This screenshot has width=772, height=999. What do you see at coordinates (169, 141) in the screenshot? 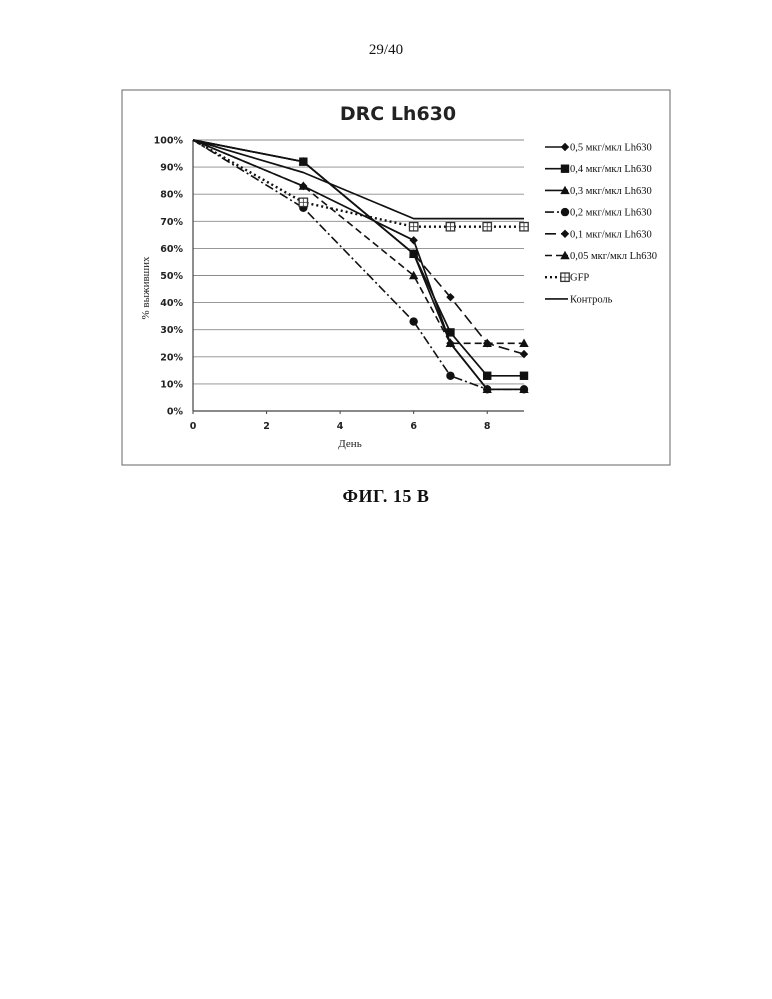
I see `y-tick-label: 100%` at bounding box center [169, 141].